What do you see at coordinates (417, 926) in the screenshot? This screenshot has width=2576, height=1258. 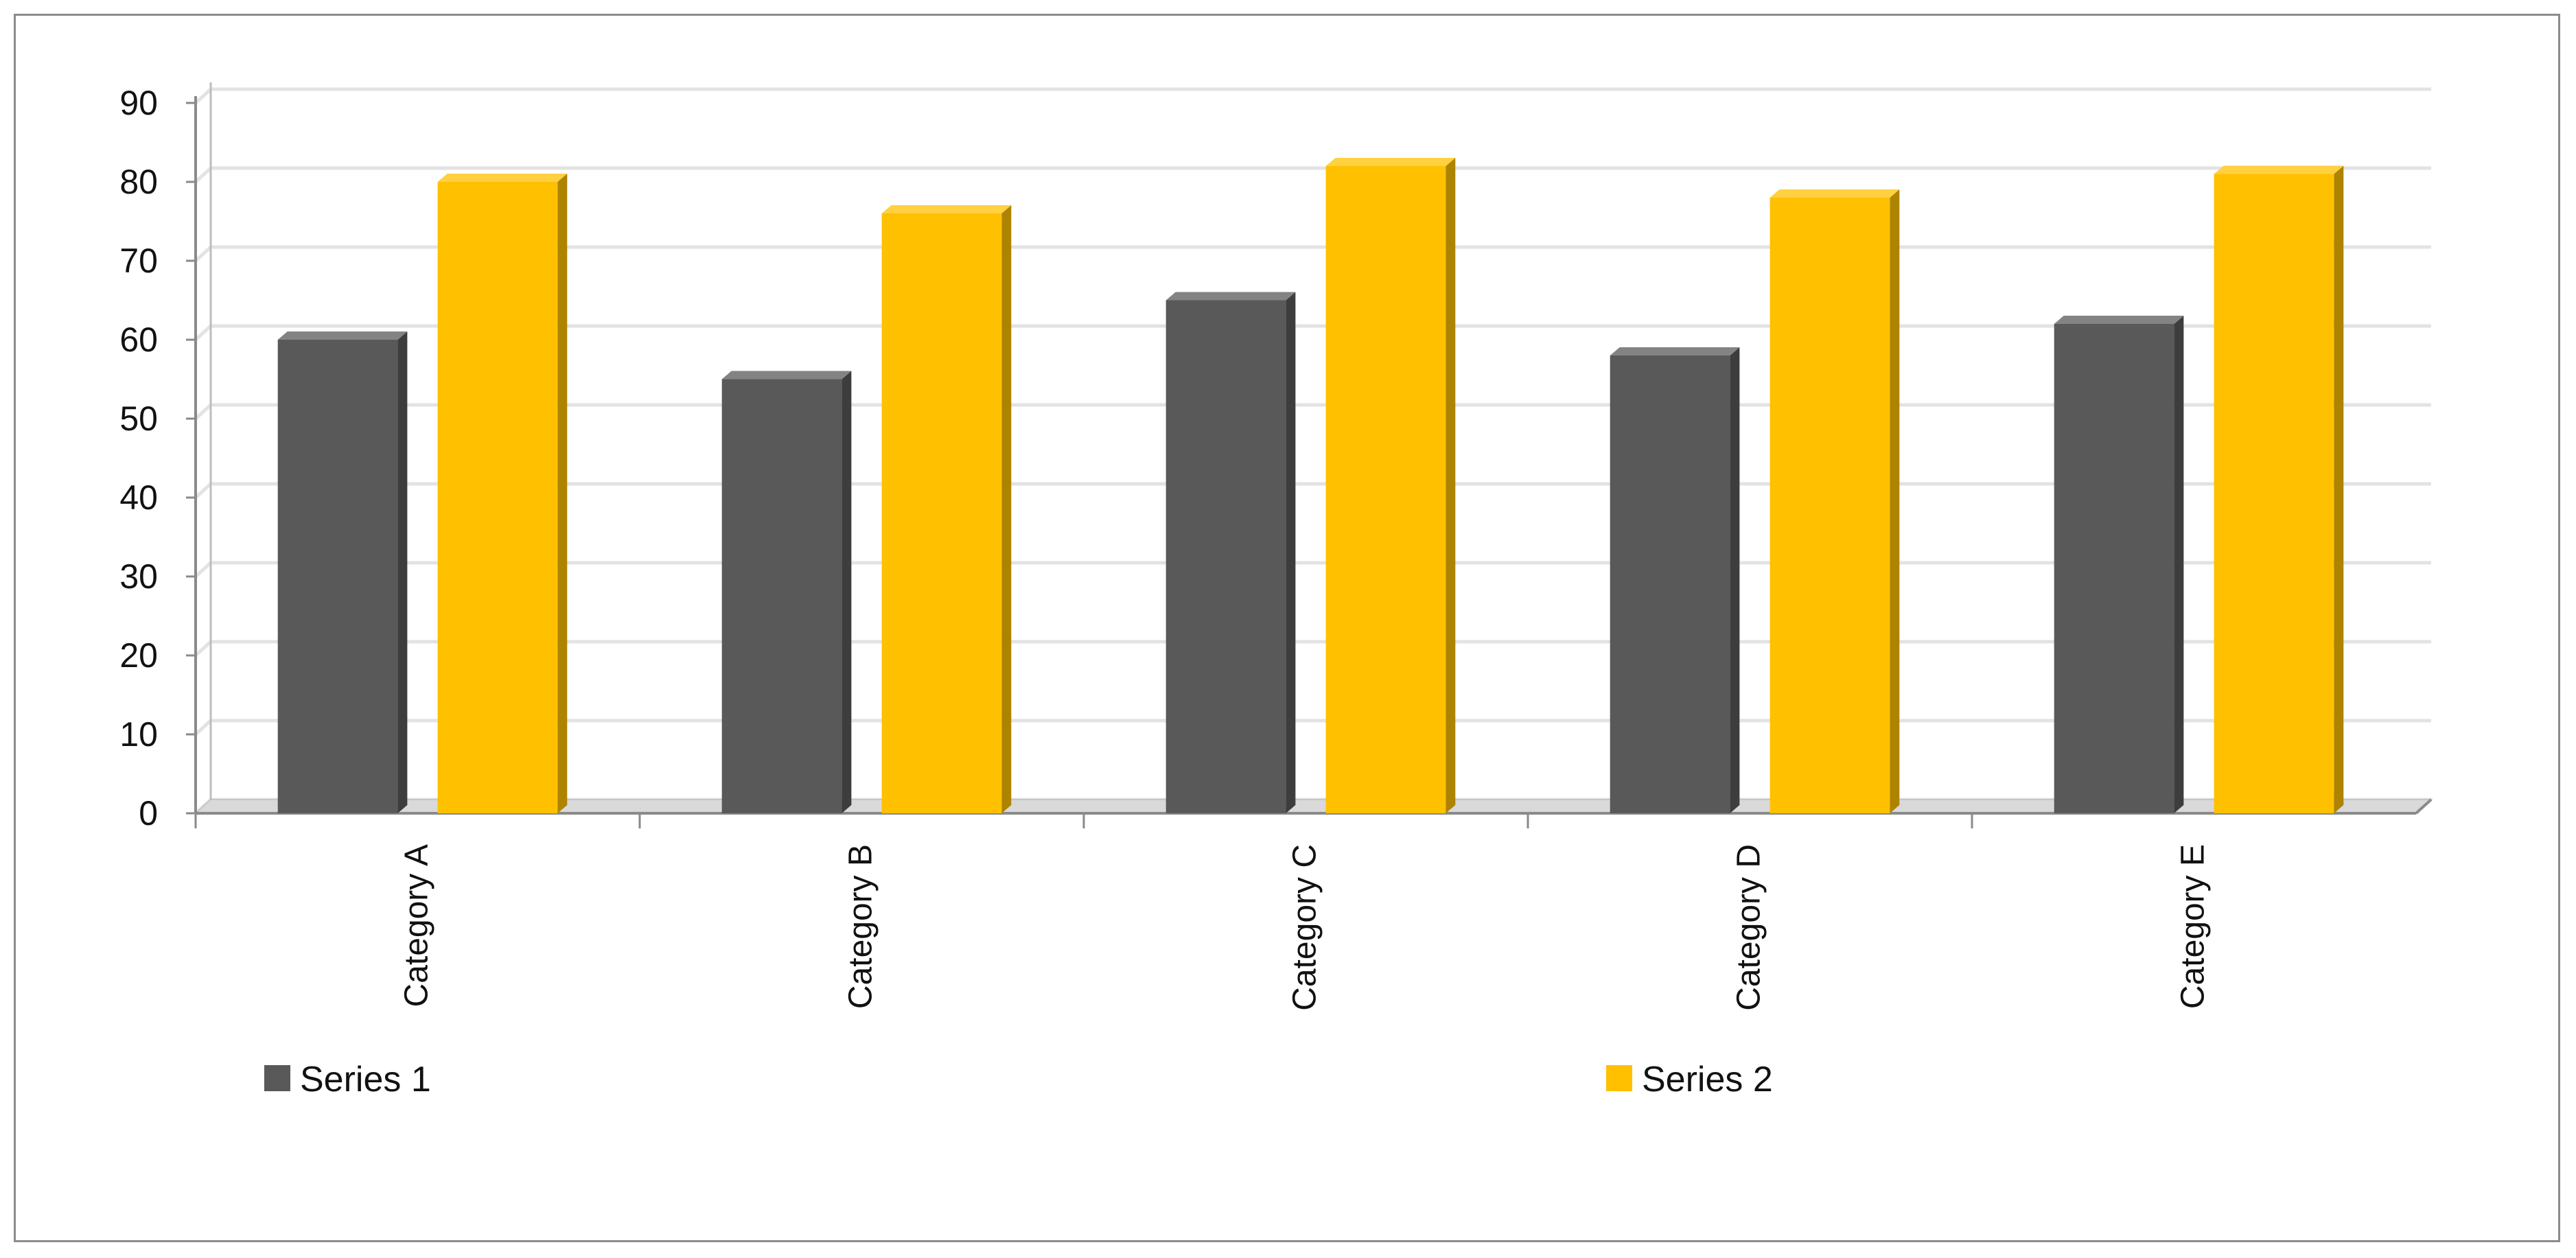 I see `x-category-label: Category A` at bounding box center [417, 926].